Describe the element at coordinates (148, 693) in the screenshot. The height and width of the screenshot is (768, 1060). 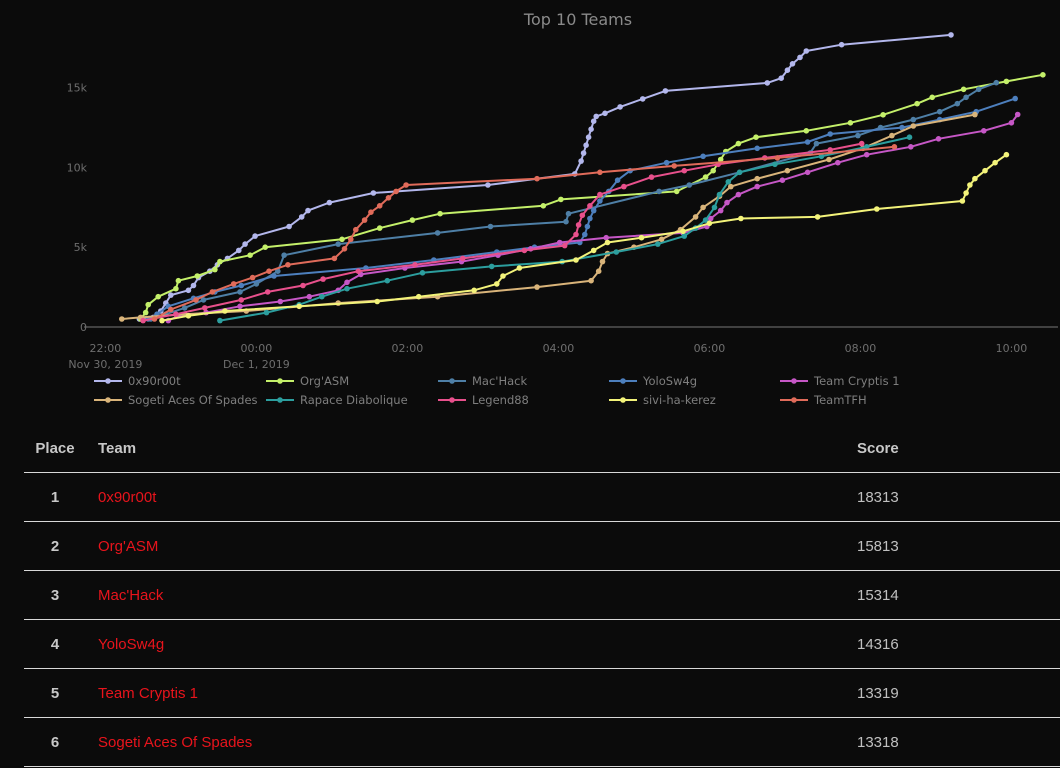
I see `team-link: Team Cryptis 1` at that location.